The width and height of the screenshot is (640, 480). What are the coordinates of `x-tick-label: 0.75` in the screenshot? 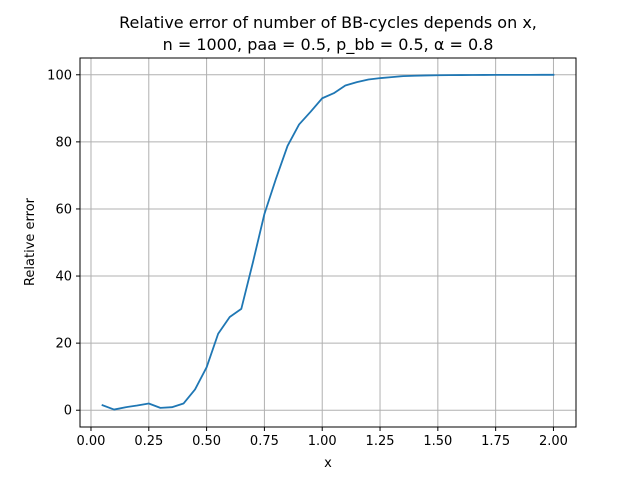 It's located at (264, 441).